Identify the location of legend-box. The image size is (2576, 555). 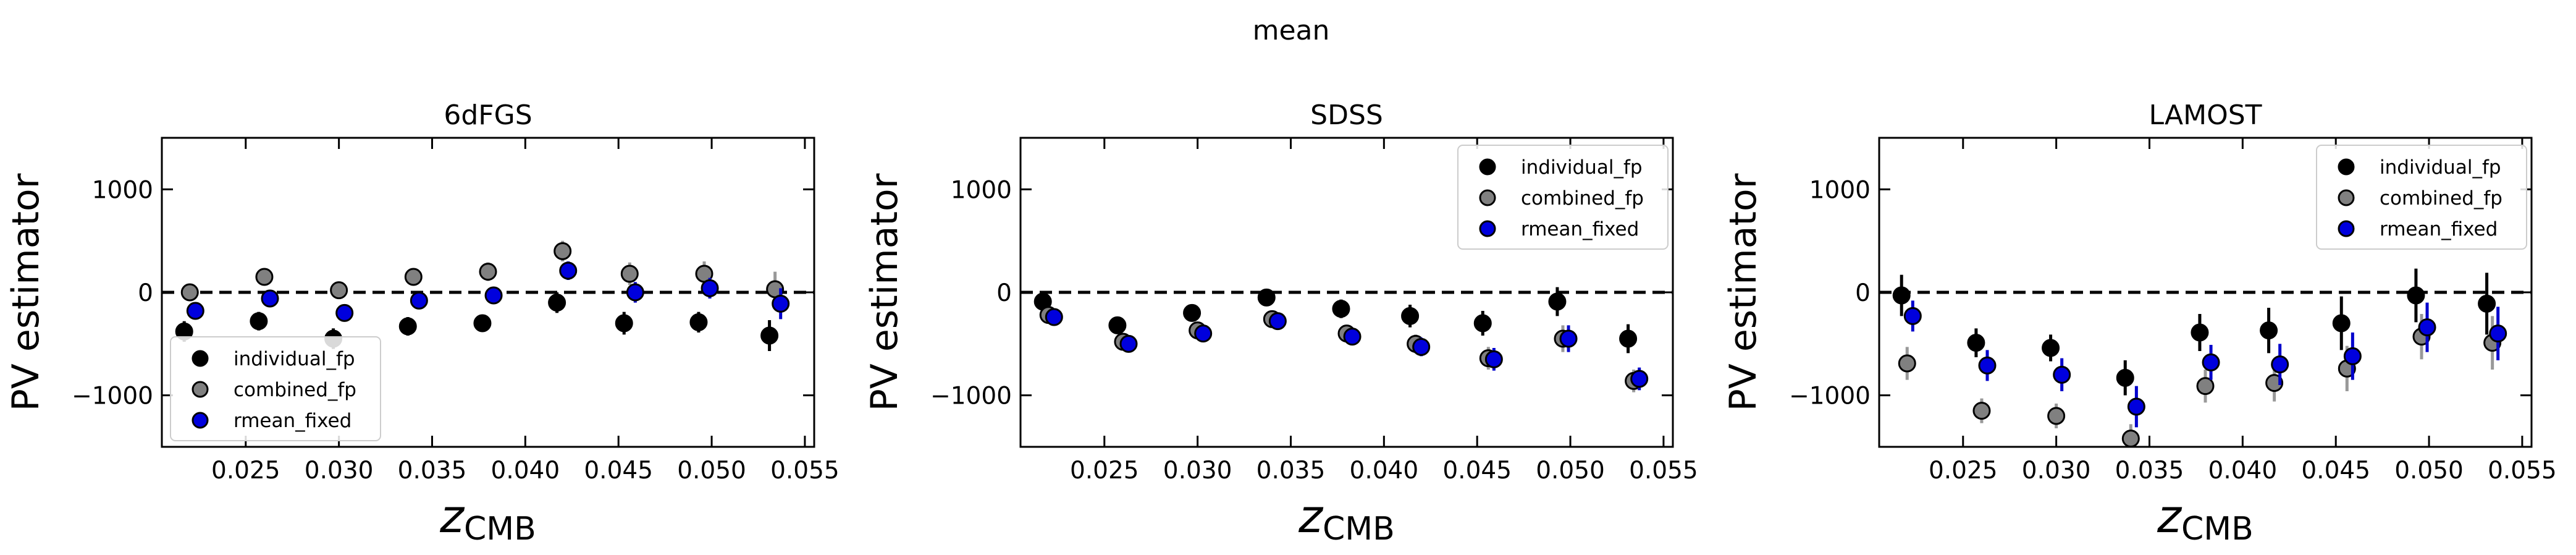
(275, 388).